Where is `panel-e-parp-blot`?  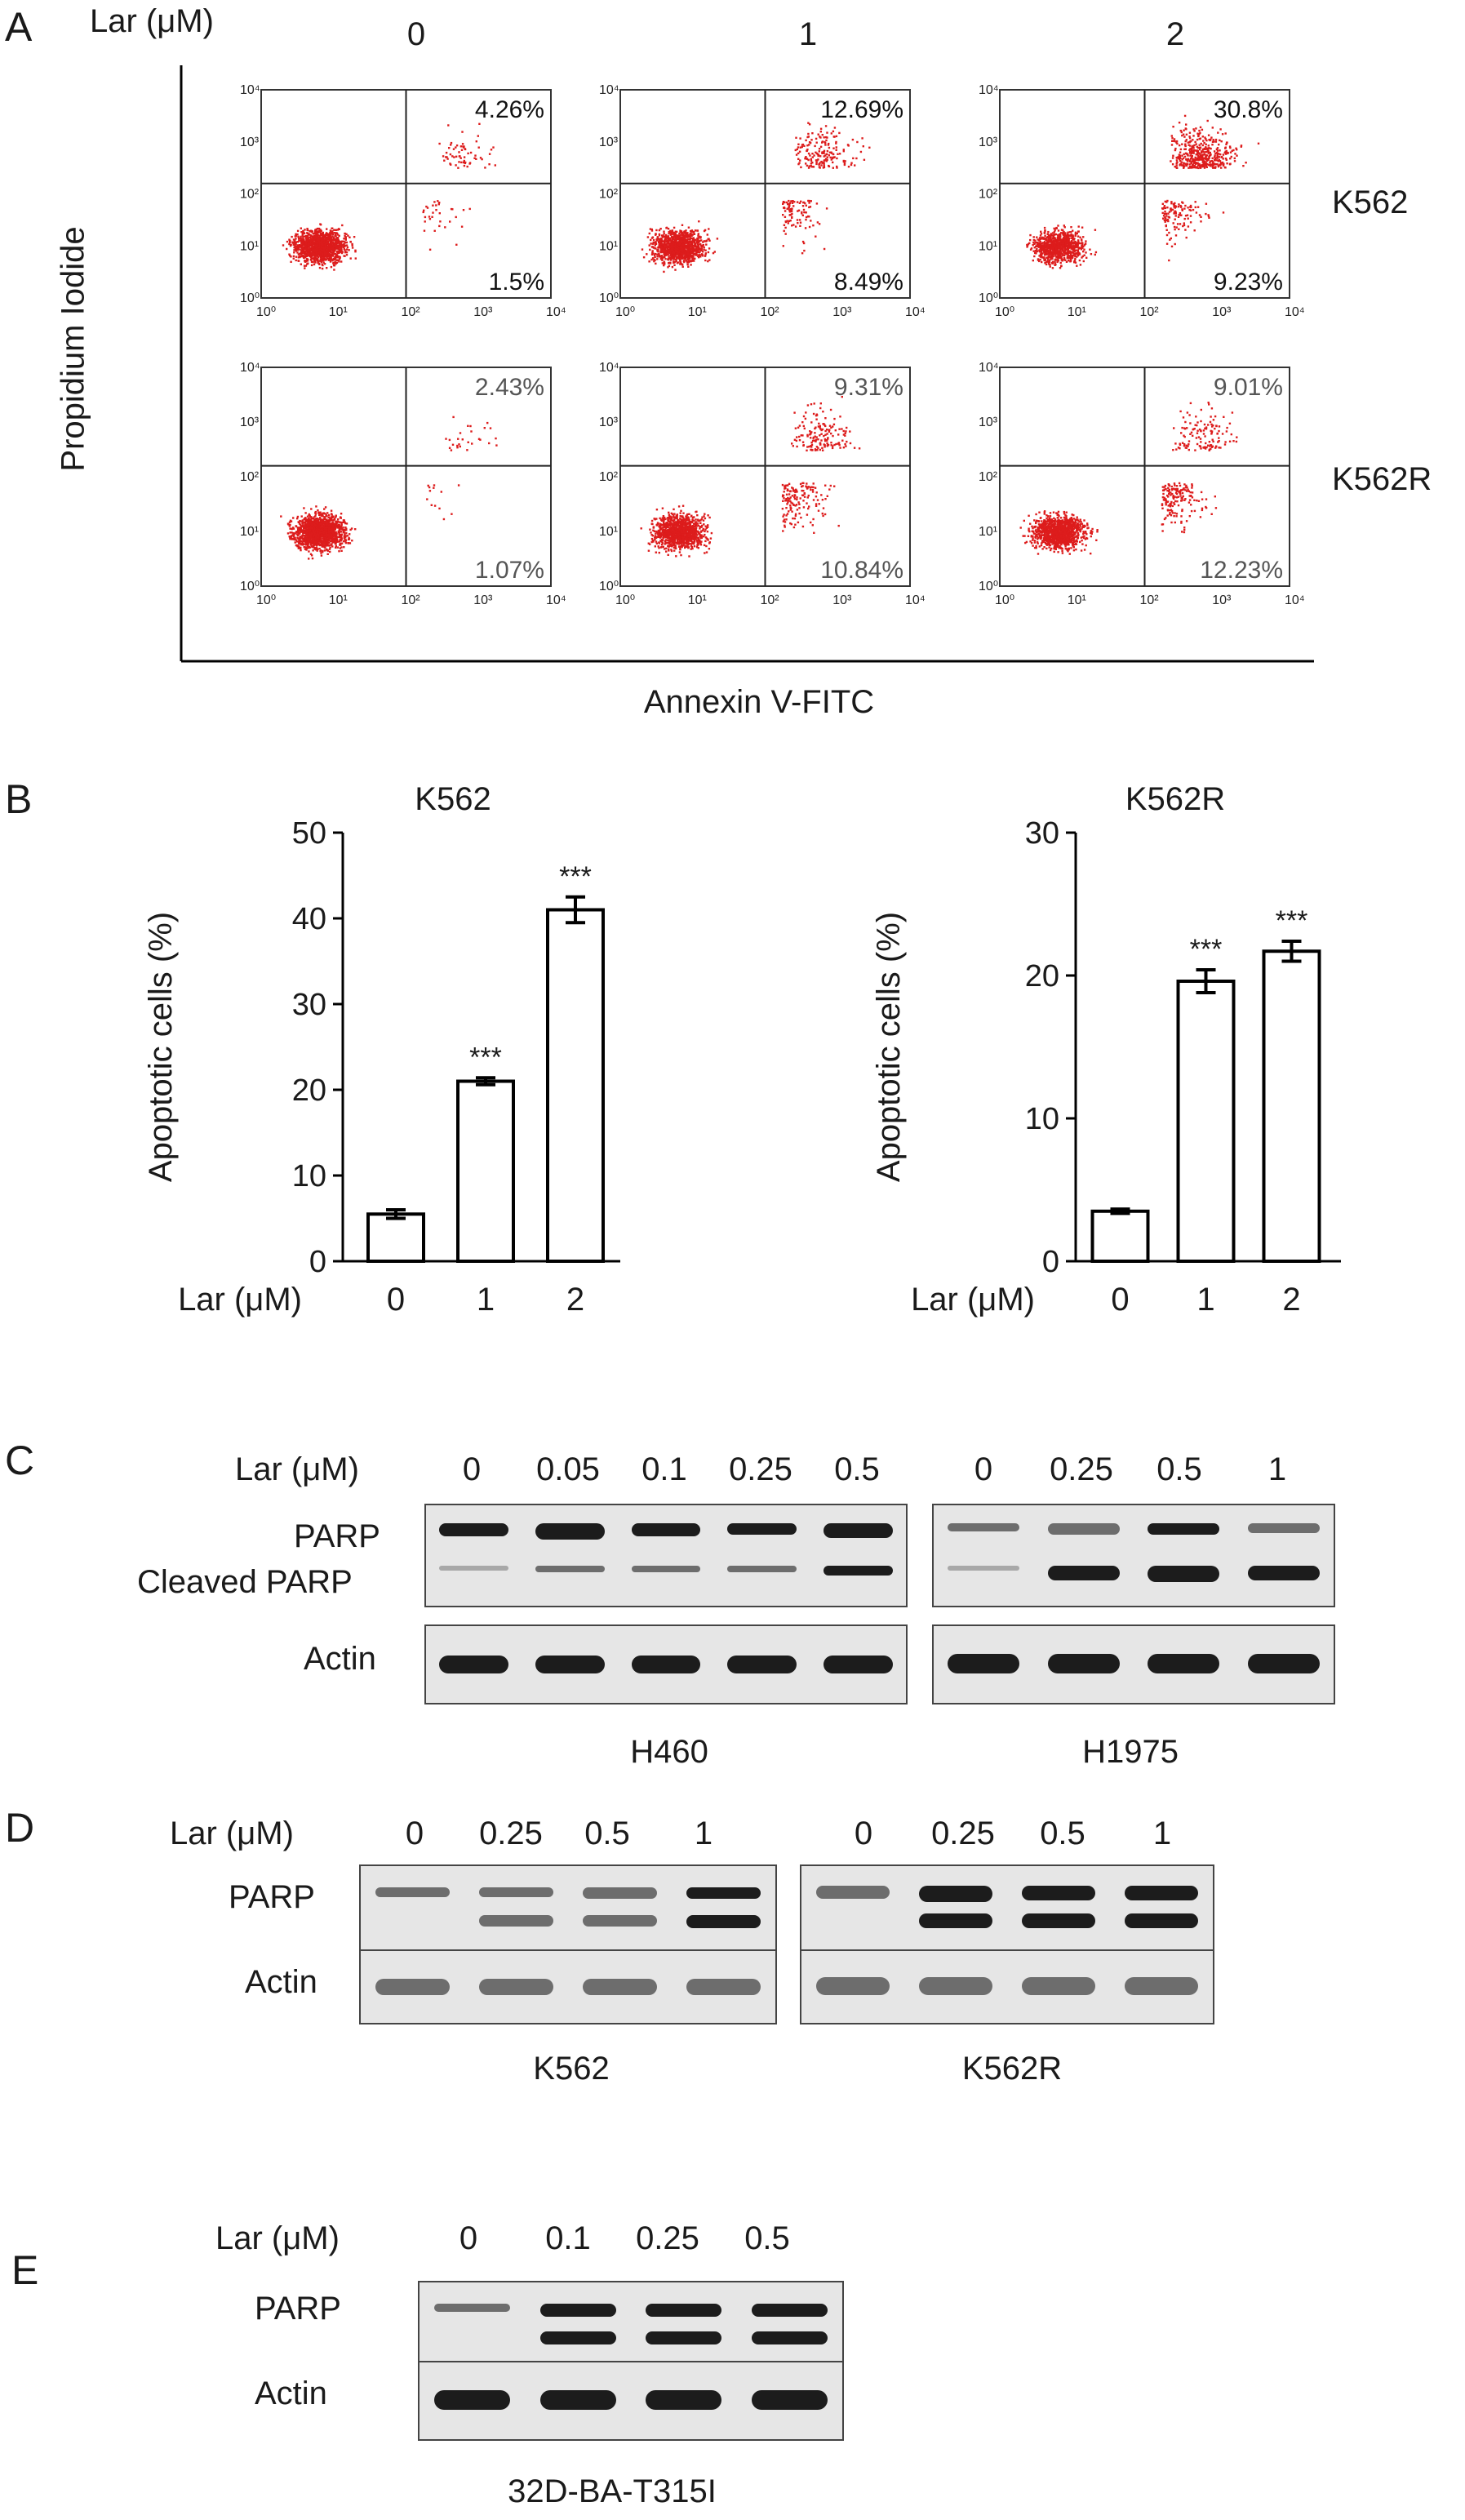 panel-e-parp-blot is located at coordinates (631, 2324).